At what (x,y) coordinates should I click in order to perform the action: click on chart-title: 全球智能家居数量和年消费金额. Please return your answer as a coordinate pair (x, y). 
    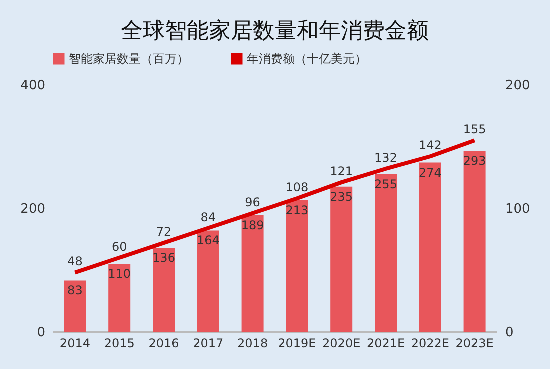
    Looking at the image, I should click on (275, 31).